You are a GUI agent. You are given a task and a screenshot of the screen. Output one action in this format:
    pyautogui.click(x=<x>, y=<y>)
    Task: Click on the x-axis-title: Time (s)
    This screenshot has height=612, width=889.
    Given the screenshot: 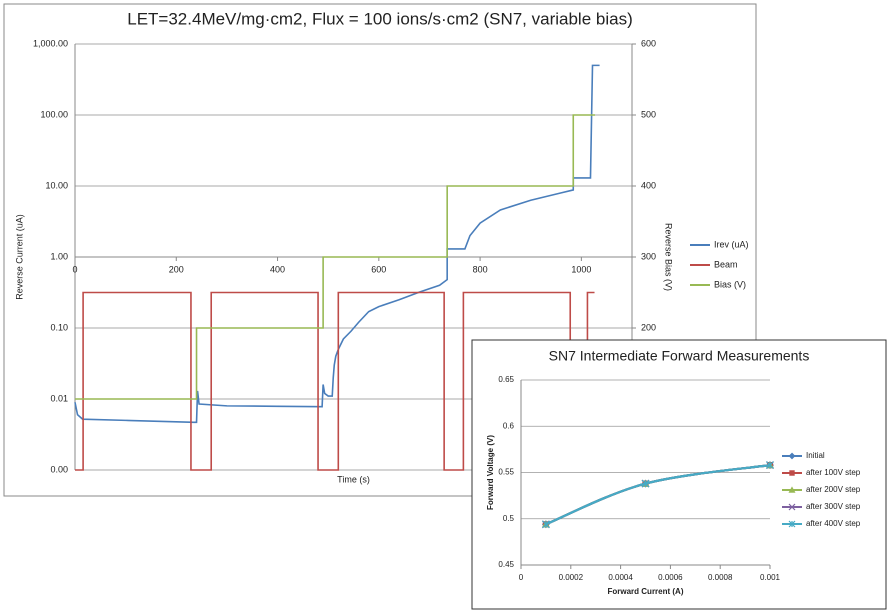 What is the action you would take?
    pyautogui.click(x=353, y=479)
    